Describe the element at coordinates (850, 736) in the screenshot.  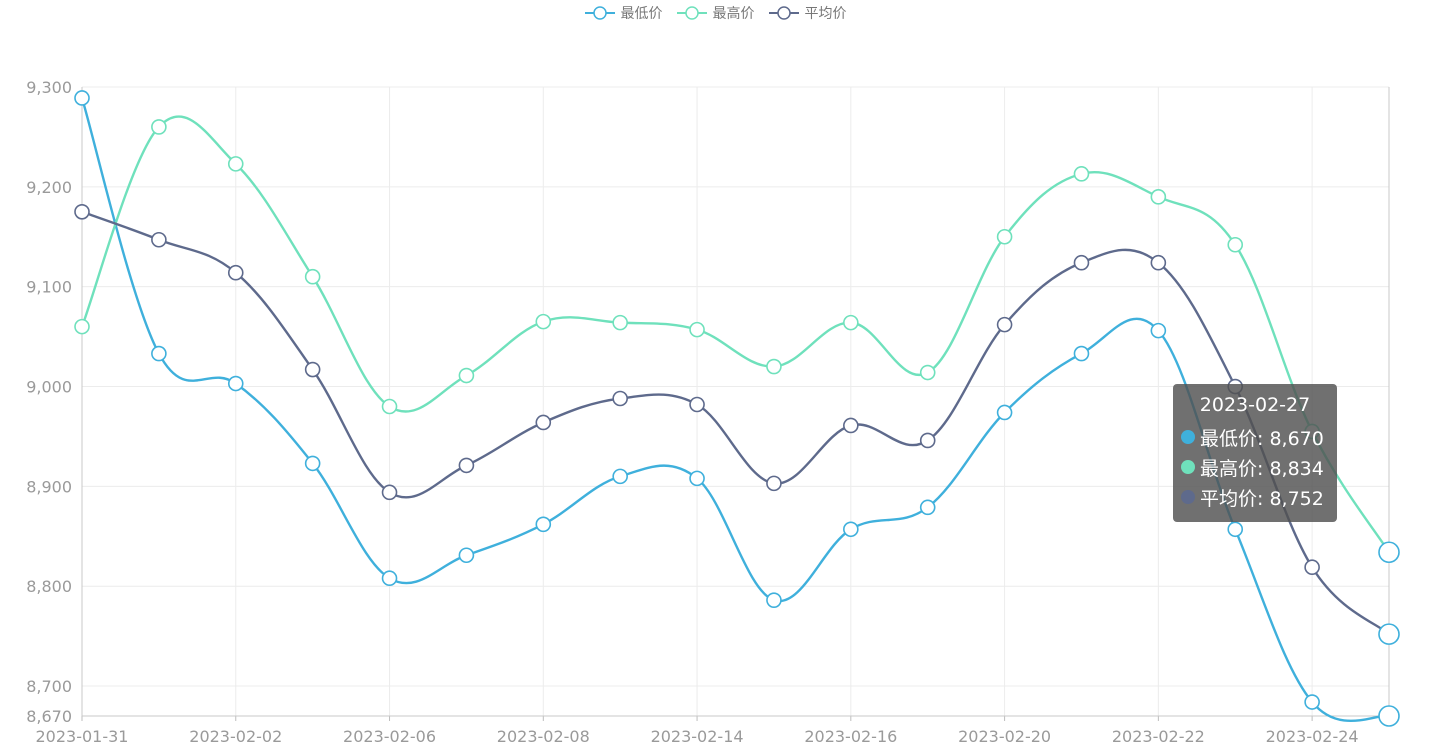
I see `x-tick-label: 2023-02-16` at that location.